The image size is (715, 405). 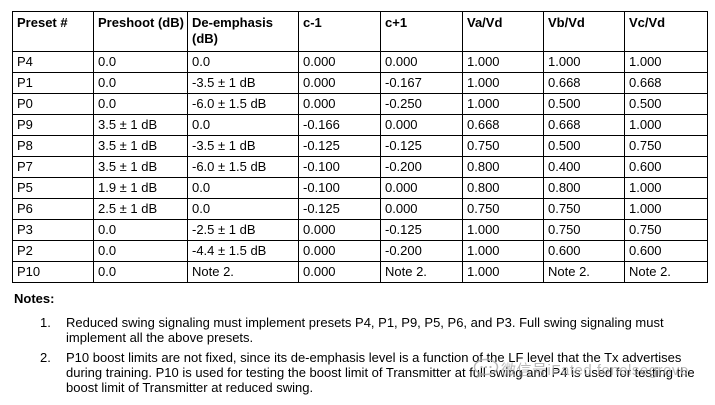 What do you see at coordinates (421, 83) in the screenshot?
I see `table-cell: -0.167` at bounding box center [421, 83].